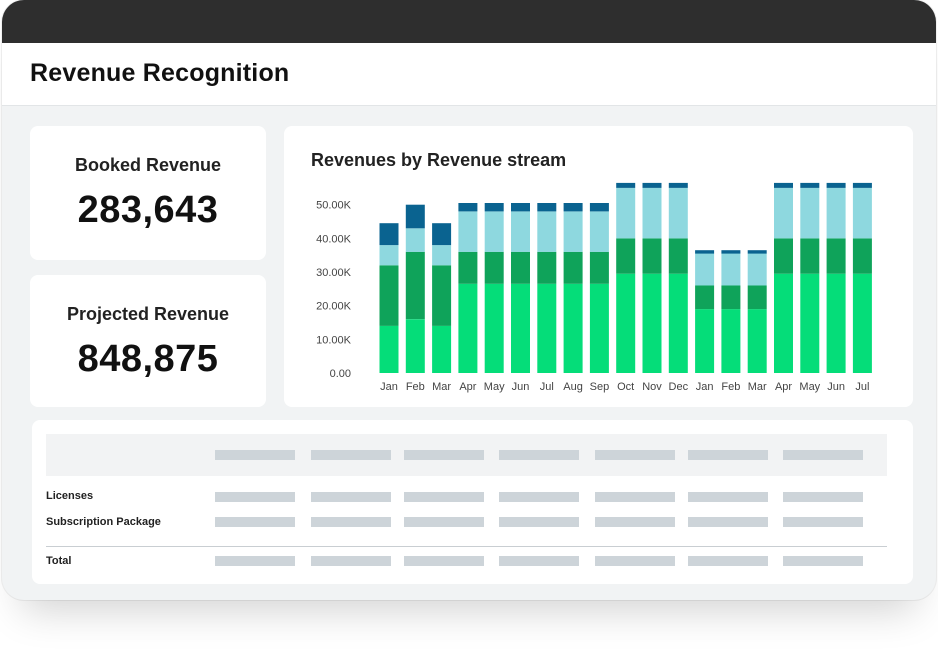 The height and width of the screenshot is (666, 938). Describe the element at coordinates (625, 387) in the screenshot. I see `x-tick-label: Oct` at that location.